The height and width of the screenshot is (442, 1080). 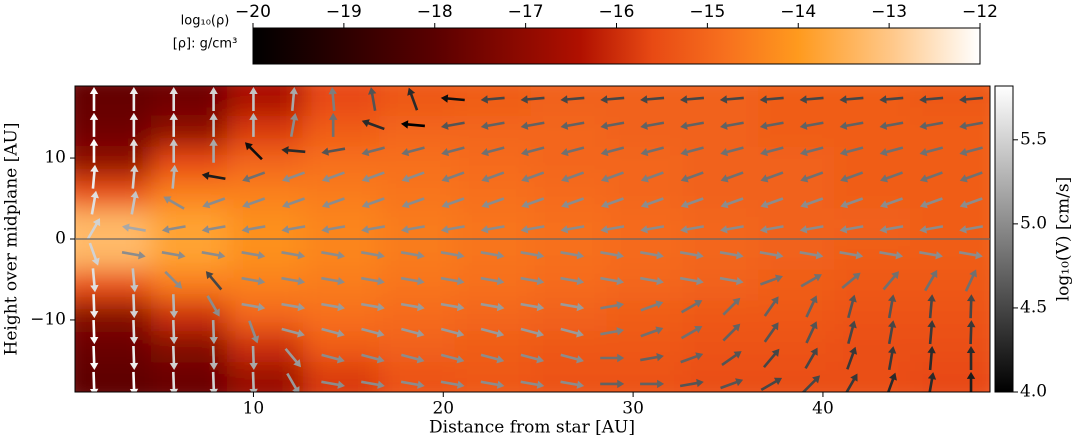 I want to click on speed-colorbar, so click(x=1004, y=239).